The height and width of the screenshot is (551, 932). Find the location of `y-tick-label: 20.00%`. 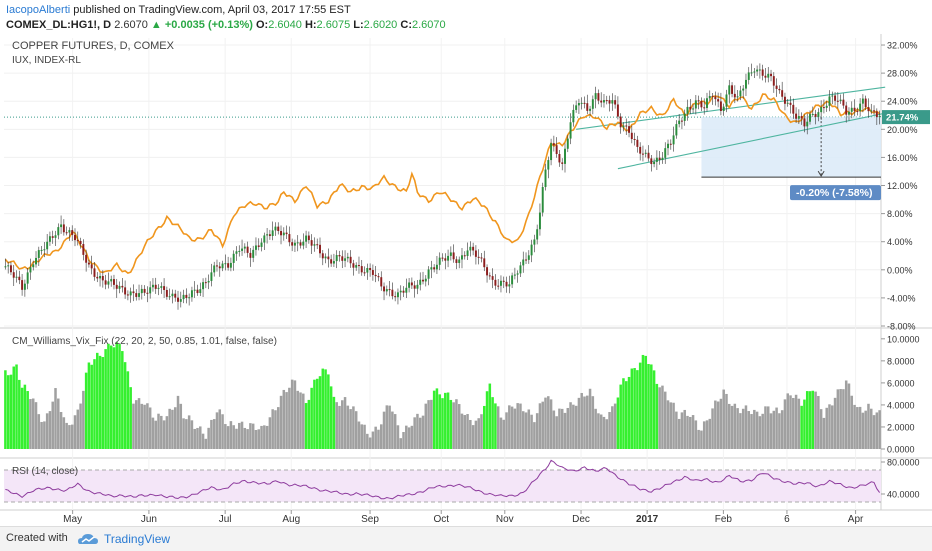

y-tick-label: 20.00% is located at coordinates (902, 130).